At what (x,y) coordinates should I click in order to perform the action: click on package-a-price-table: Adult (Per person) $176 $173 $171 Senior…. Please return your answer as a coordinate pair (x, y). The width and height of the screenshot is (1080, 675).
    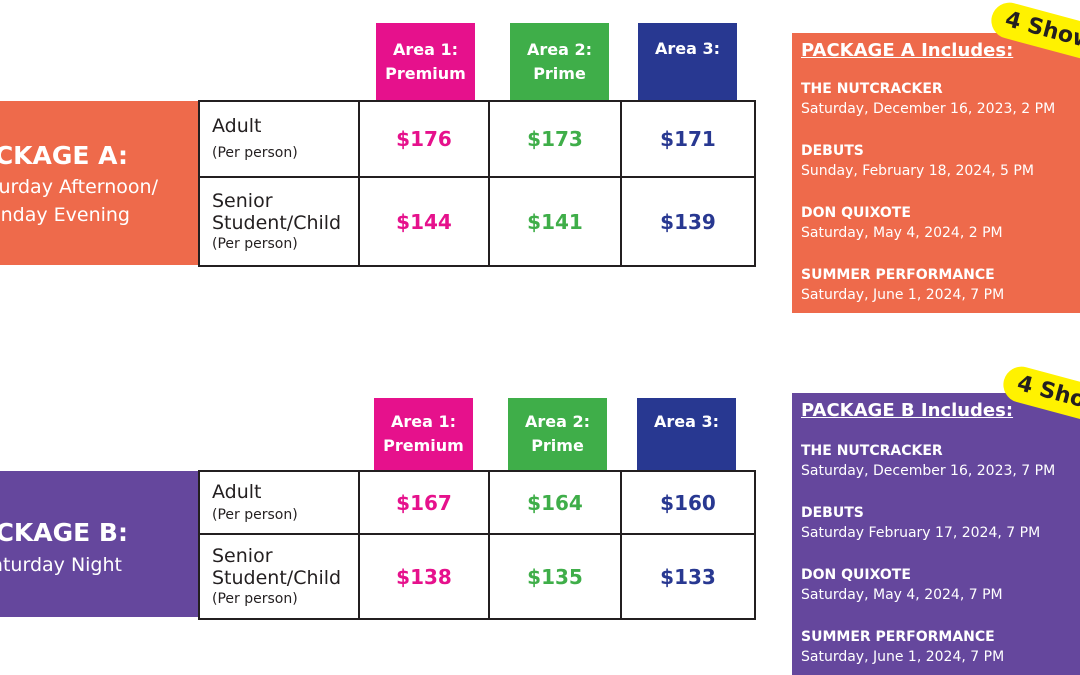
    Looking at the image, I should click on (477, 183).